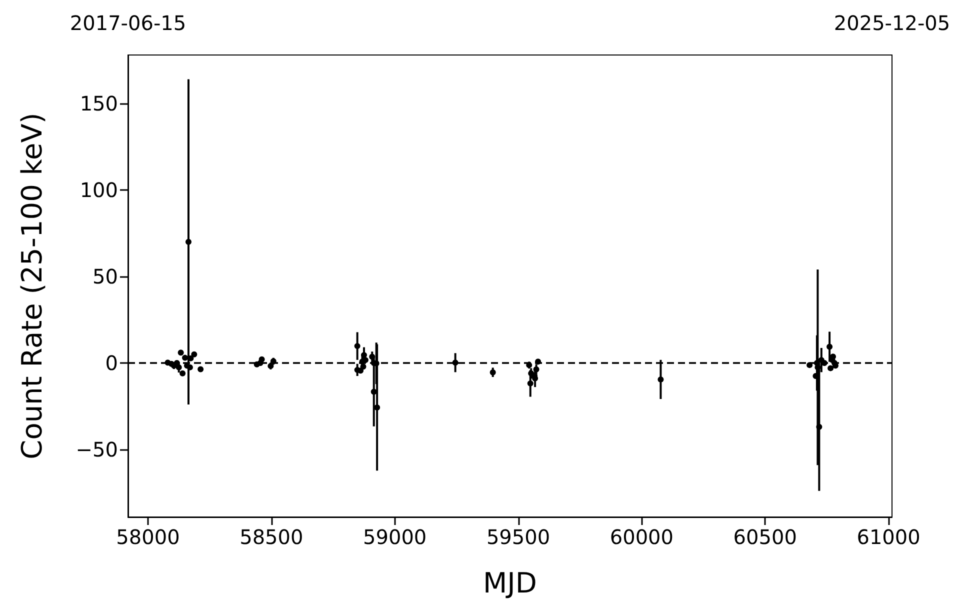 The height and width of the screenshot is (613, 980). Describe the element at coordinates (765, 537) in the screenshot. I see `x-tick-label: 60500` at that location.